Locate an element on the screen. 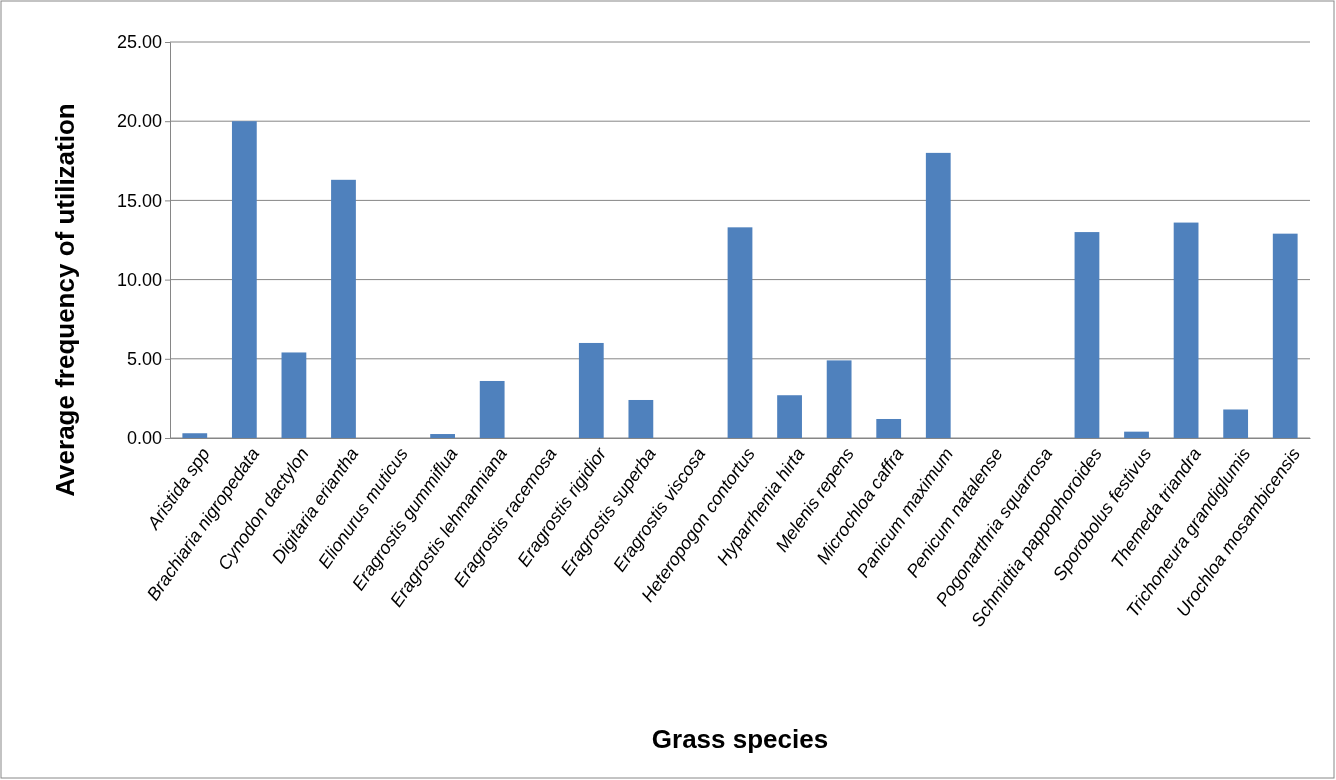 This screenshot has width=1336, height=780. y-tick-label: 10.00 is located at coordinates (139, 279).